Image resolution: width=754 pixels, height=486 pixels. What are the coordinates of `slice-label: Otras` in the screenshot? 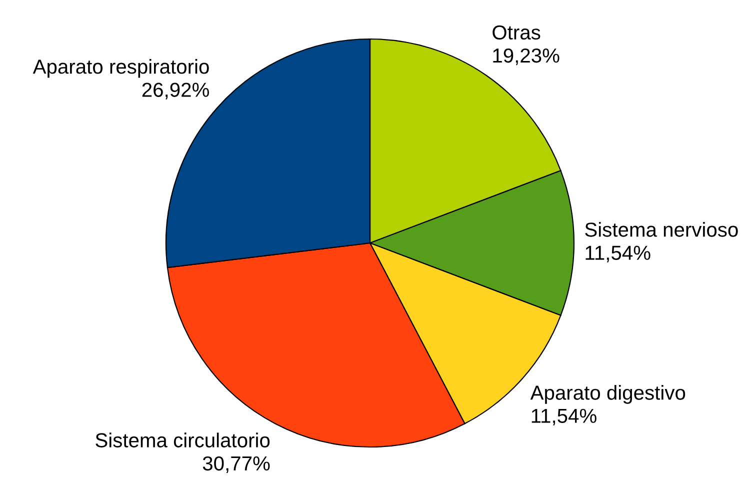 It's located at (516, 32).